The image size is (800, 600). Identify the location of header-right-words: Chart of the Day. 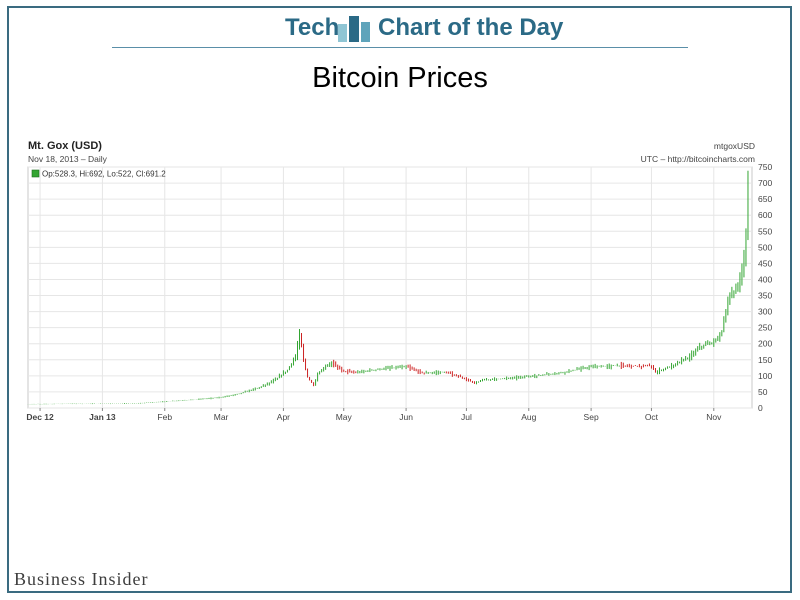
(471, 27).